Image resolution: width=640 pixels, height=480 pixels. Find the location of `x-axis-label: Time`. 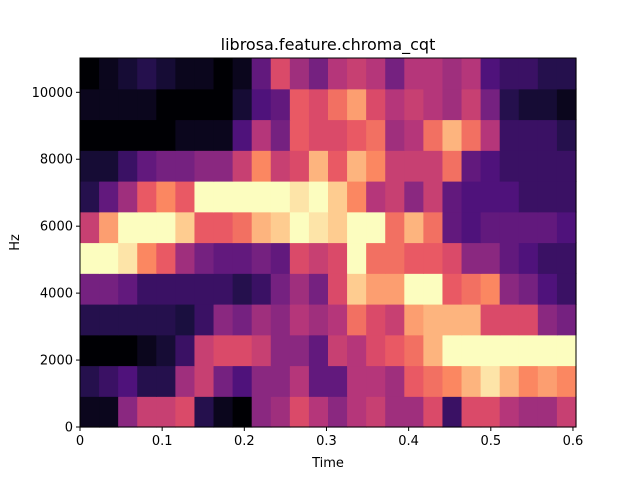

x-axis-label: Time is located at coordinates (327, 463).